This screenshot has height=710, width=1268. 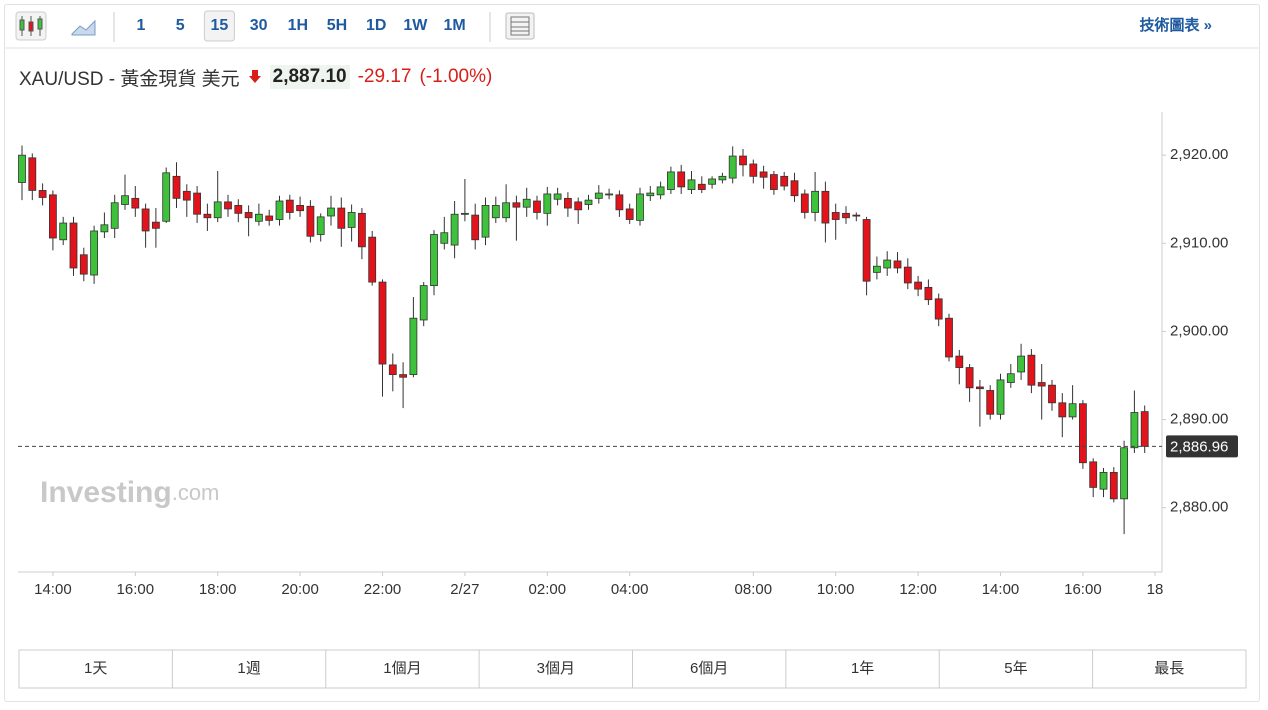 I want to click on table-icon, so click(x=520, y=26).